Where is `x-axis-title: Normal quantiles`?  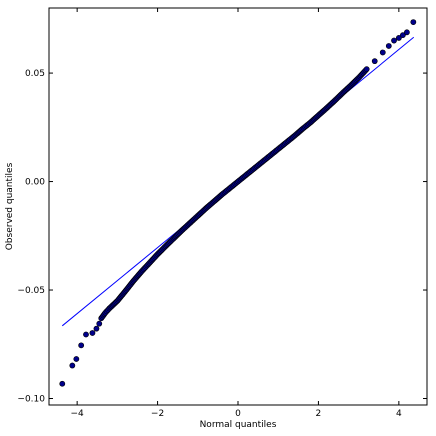
x-axis-title: Normal quantiles is located at coordinates (238, 425).